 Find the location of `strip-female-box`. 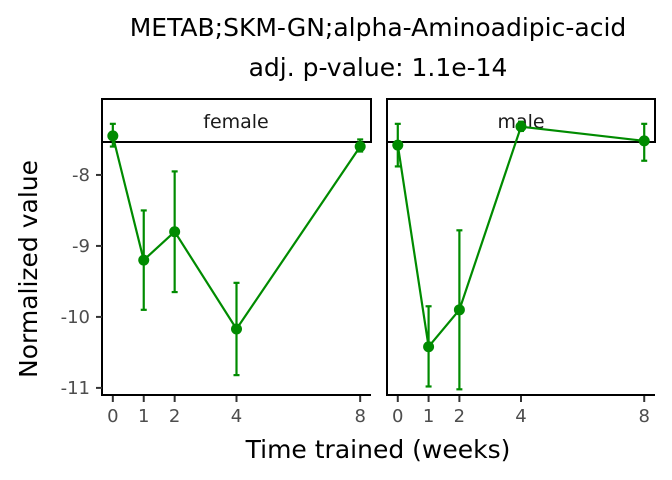

strip-female-box is located at coordinates (236, 120).